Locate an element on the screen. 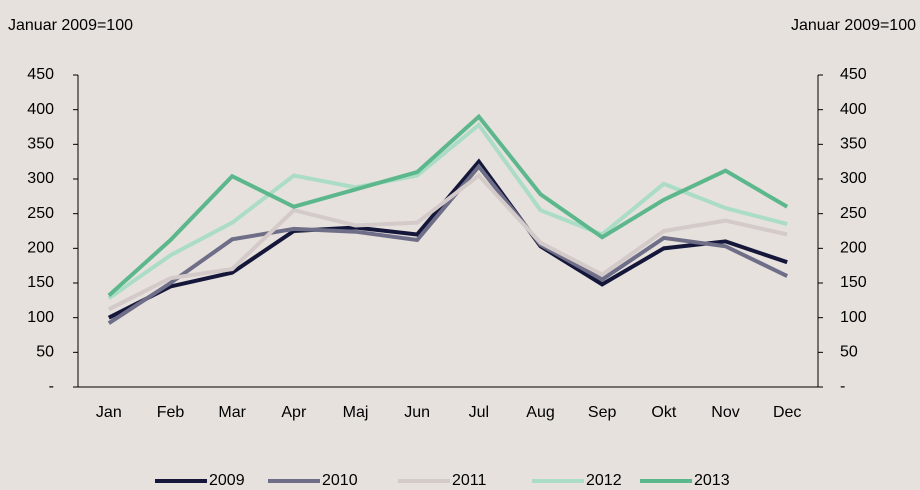 This screenshot has height=490, width=920. y-tick-label: 150 is located at coordinates (40, 282).